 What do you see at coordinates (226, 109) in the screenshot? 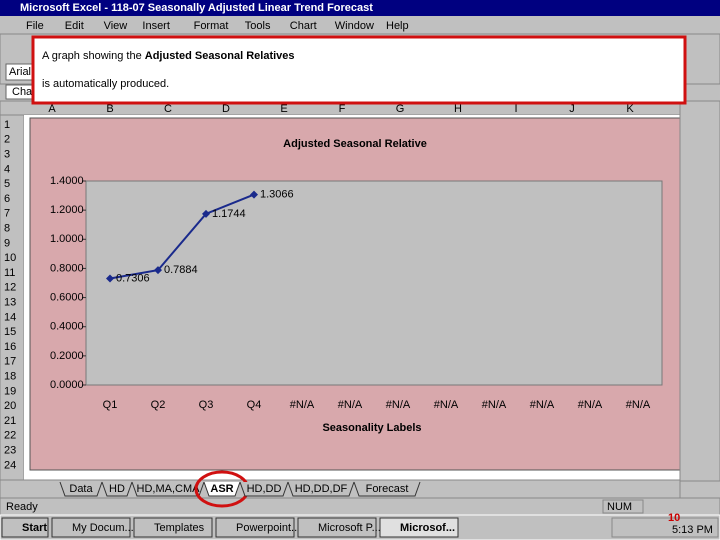
I see `column-header: D` at bounding box center [226, 109].